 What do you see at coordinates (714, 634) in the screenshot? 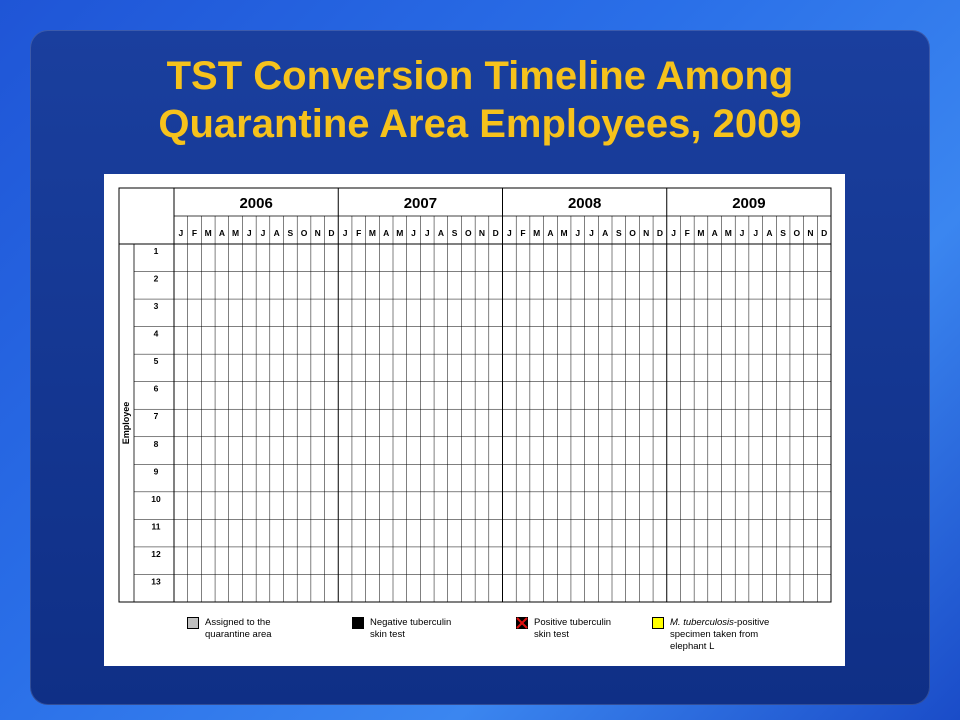
I see `legend-specimen-line2: specimen taken from` at bounding box center [714, 634].